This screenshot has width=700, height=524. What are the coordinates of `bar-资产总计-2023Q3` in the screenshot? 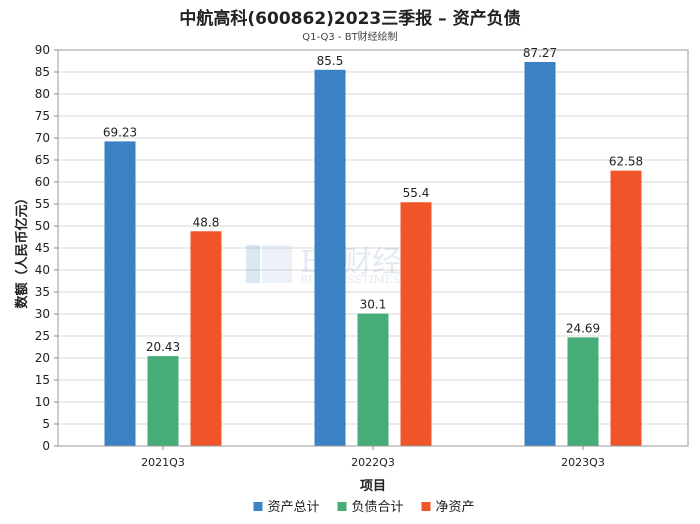 It's located at (540, 254).